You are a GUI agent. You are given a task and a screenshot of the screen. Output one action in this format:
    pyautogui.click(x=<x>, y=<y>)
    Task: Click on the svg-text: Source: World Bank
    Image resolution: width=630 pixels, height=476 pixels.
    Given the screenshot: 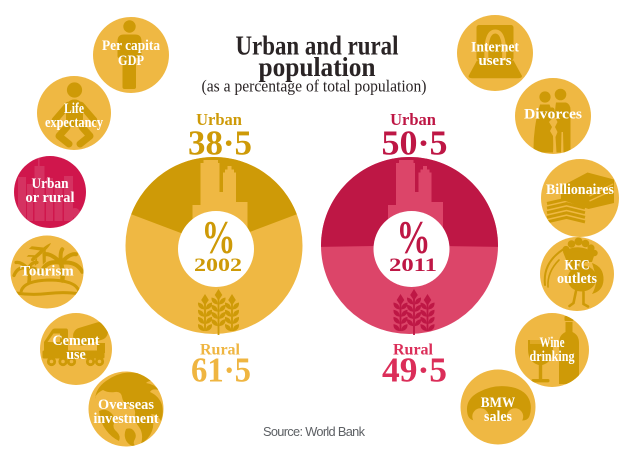 What is the action you would take?
    pyautogui.click(x=314, y=431)
    